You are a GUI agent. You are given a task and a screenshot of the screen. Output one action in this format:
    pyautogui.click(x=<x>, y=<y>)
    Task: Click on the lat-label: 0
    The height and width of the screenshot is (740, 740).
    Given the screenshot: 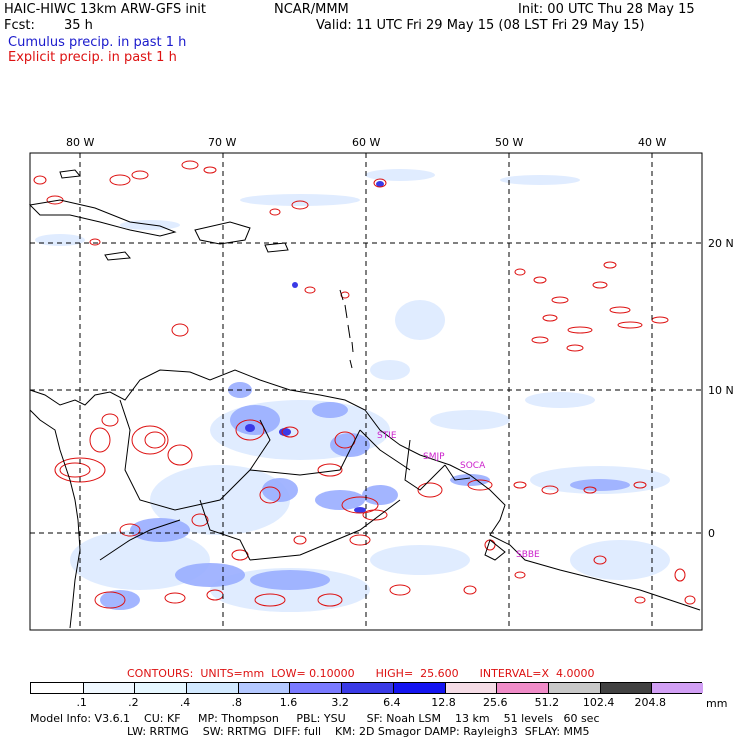 What is the action you would take?
    pyautogui.click(x=711, y=533)
    